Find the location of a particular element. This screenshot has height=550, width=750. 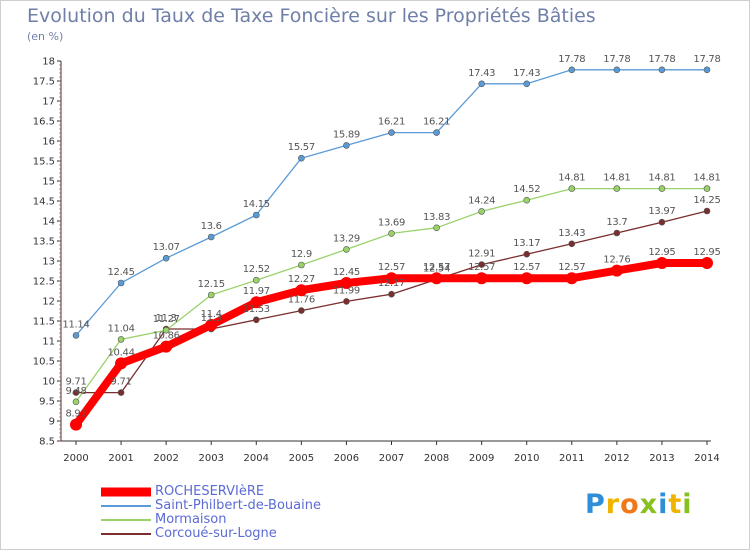

data-label: 11.14 is located at coordinates (75, 324).